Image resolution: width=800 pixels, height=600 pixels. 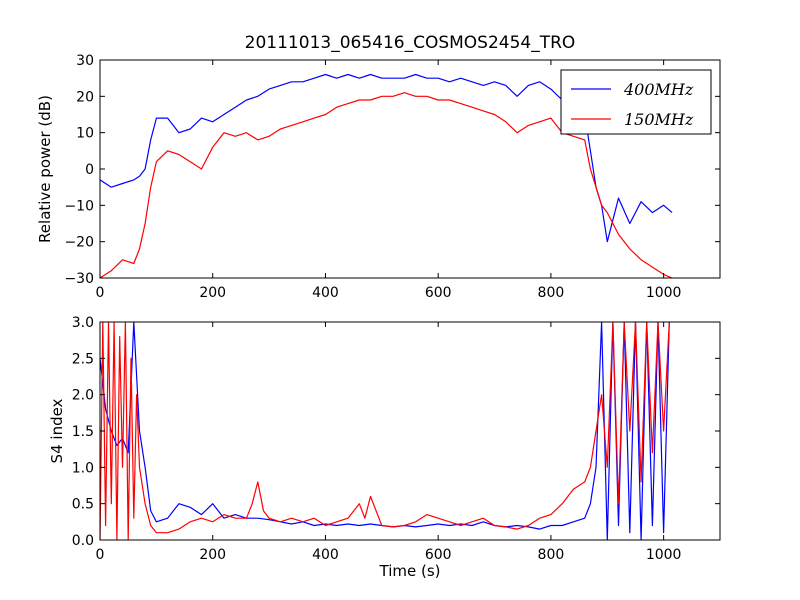 I want to click on y-tick-label: 1.5, so click(x=83, y=432).